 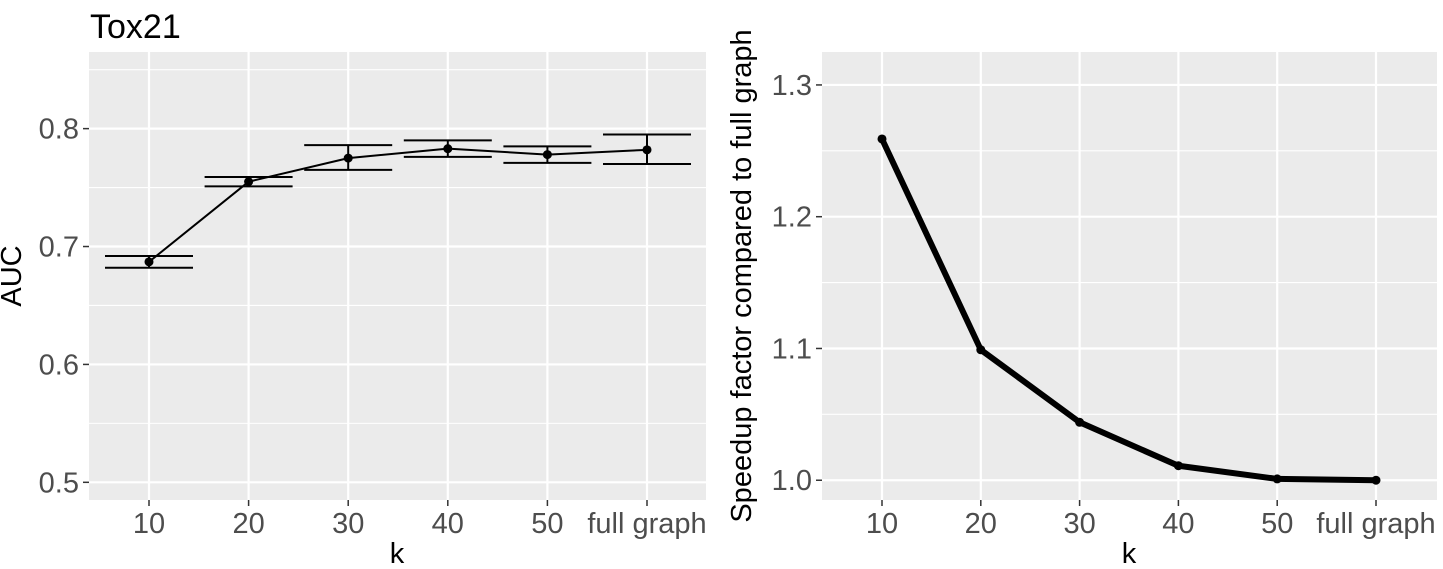 What do you see at coordinates (398, 205) in the screenshot?
I see `auc-series-line` at bounding box center [398, 205].